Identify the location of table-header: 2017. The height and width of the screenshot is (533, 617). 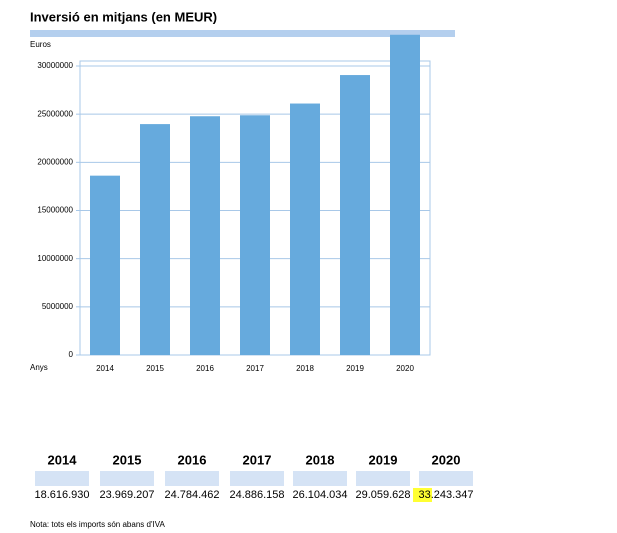
(257, 459).